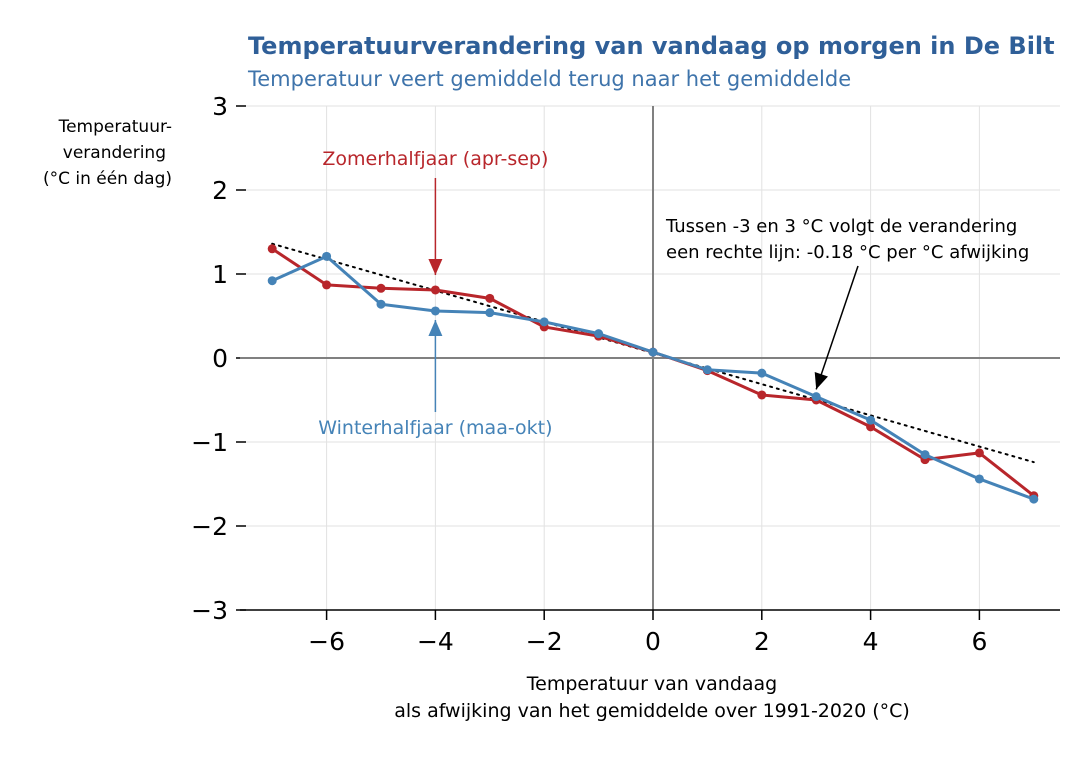 Image resolution: width=1086 pixels, height=764 pixels. I want to click on y-tick-label: 0, so click(220, 358).